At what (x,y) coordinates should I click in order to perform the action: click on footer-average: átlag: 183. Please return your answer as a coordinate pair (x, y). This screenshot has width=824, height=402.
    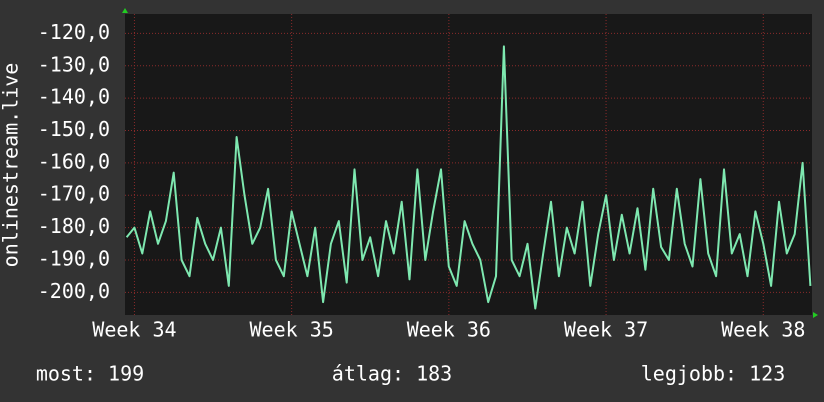
    Looking at the image, I should click on (392, 374).